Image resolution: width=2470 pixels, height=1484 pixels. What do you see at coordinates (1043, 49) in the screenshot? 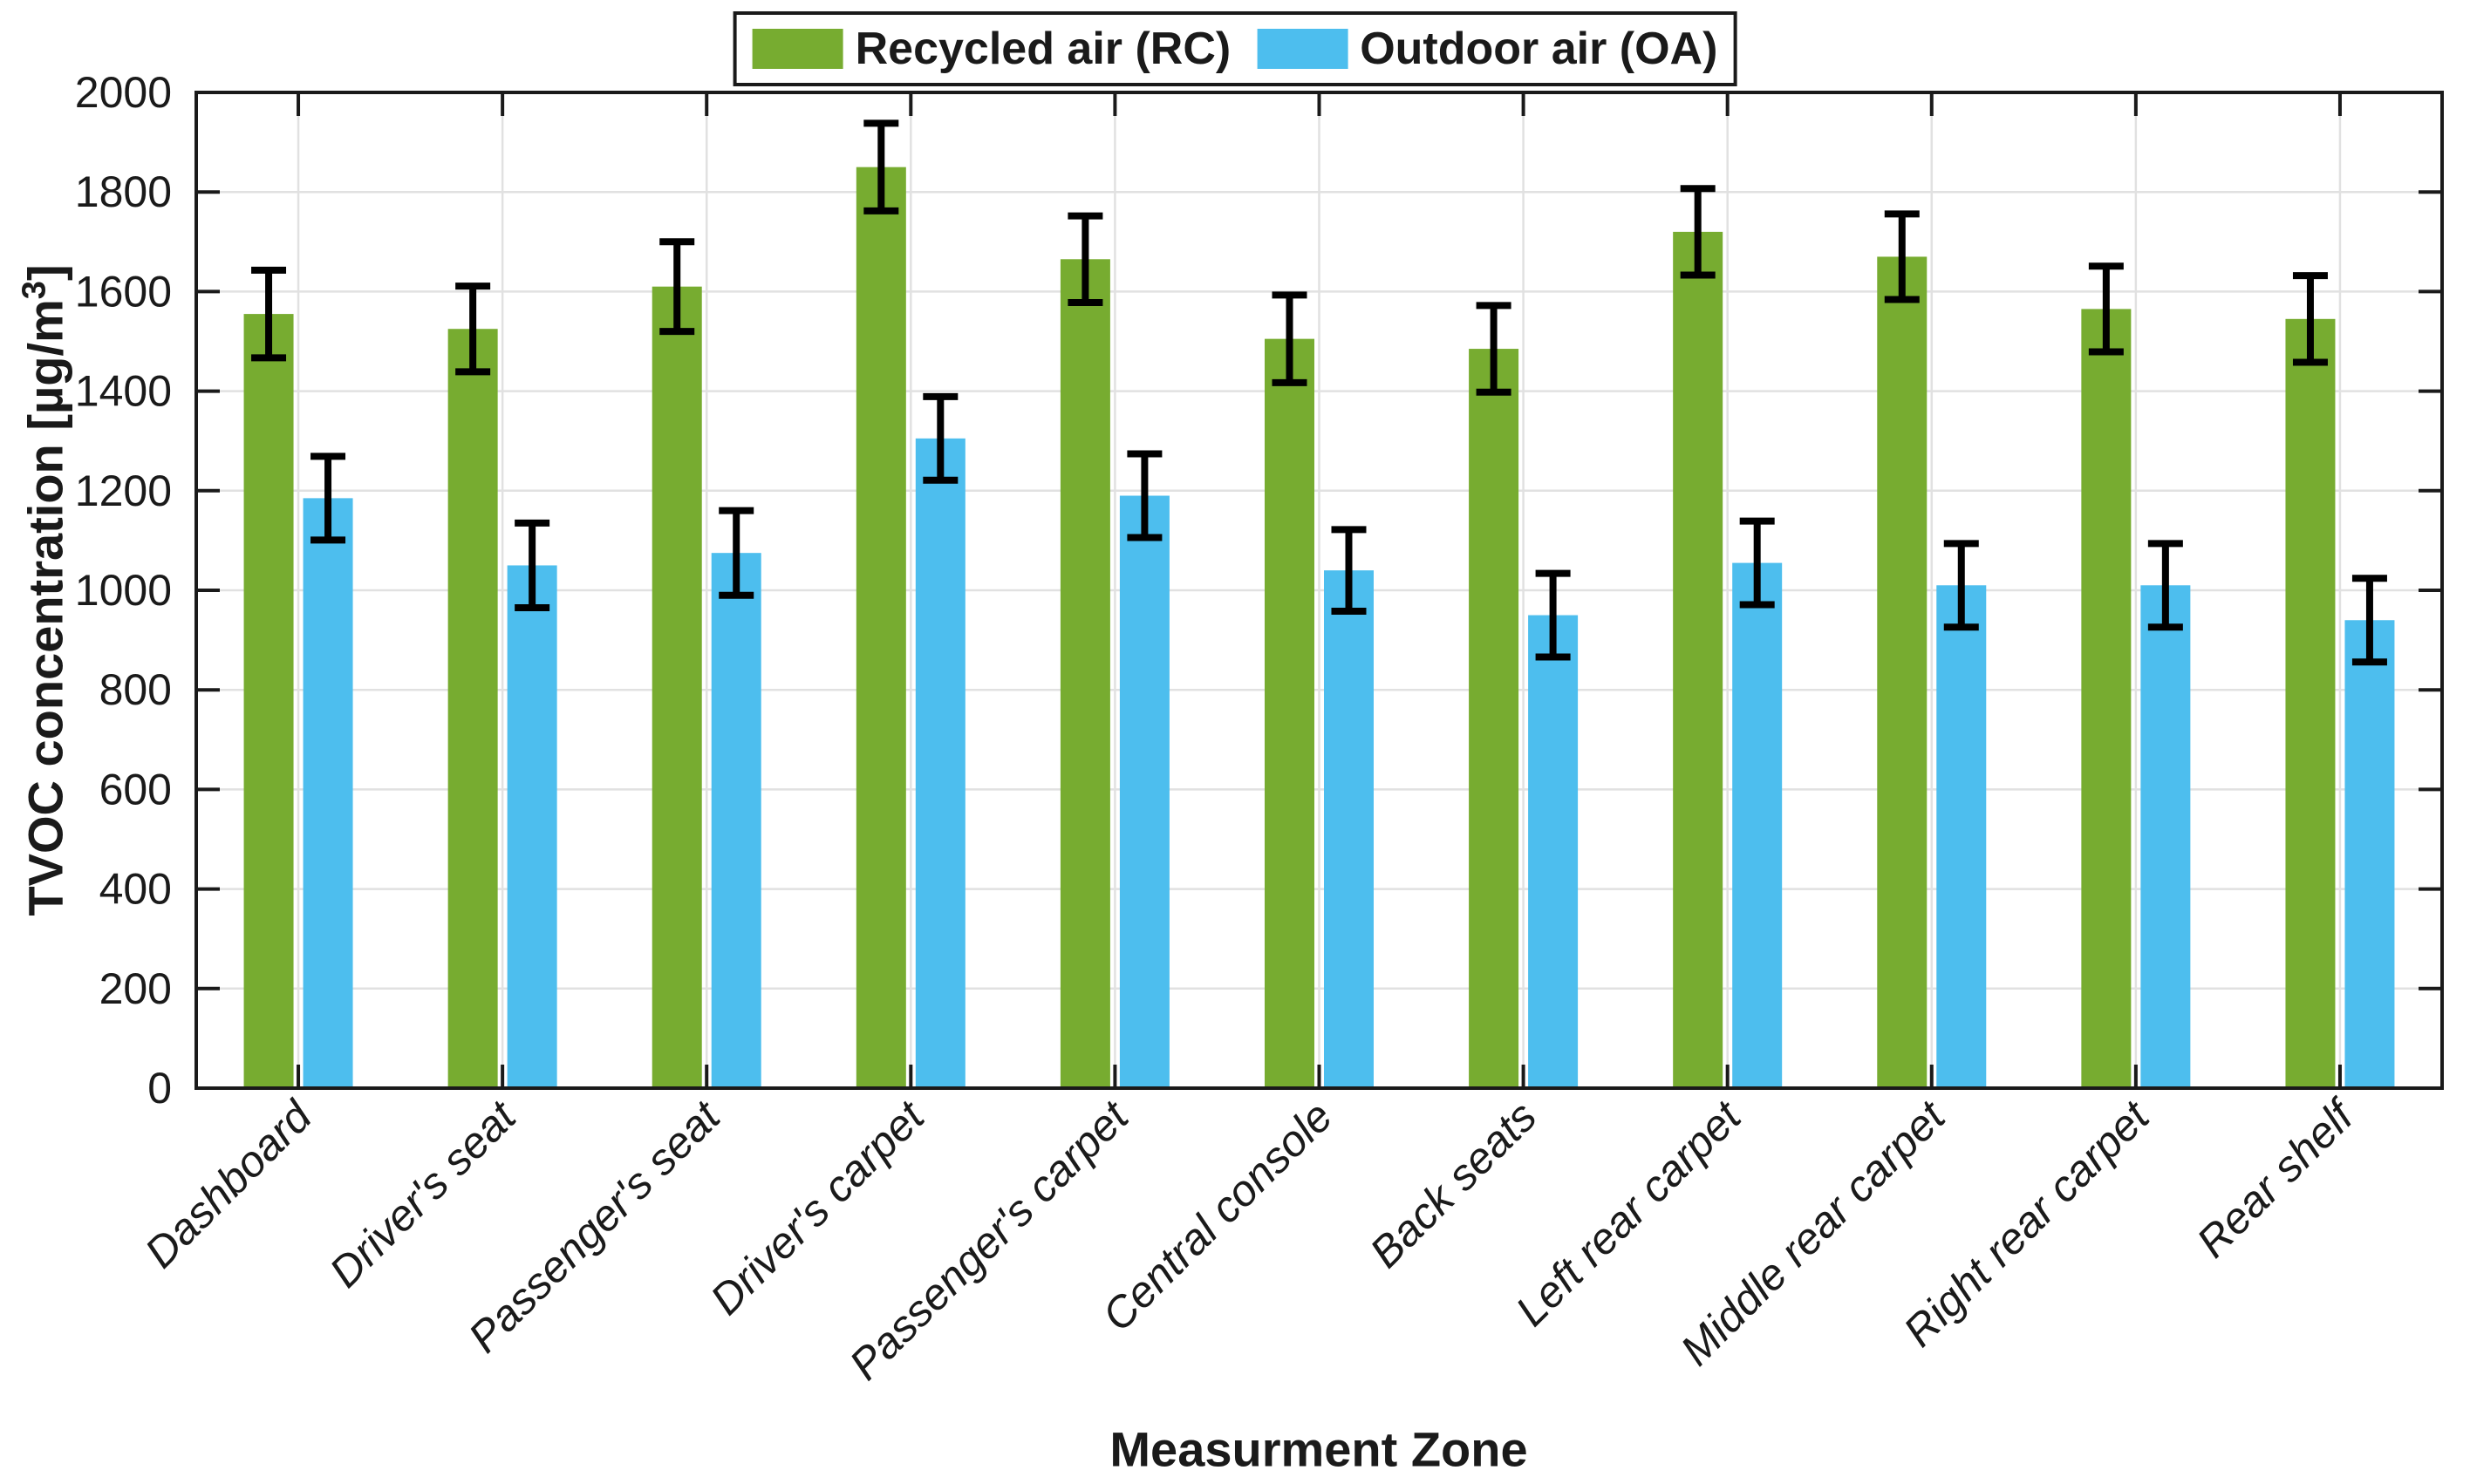
I see `legend-label-recycled-air: Recycled air (RC)` at bounding box center [1043, 49].